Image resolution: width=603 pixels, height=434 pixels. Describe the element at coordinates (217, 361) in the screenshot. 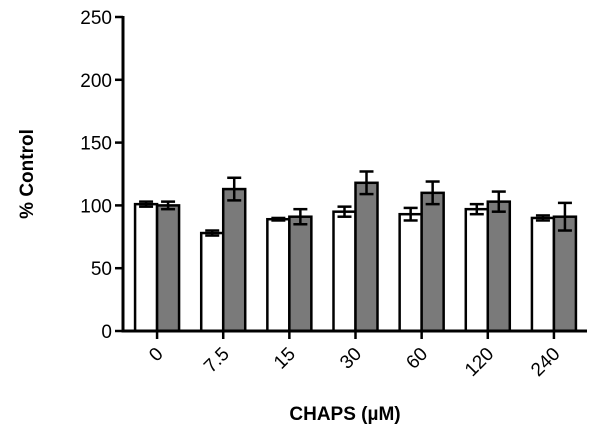

I see `x-tick-label: 7.5` at that location.